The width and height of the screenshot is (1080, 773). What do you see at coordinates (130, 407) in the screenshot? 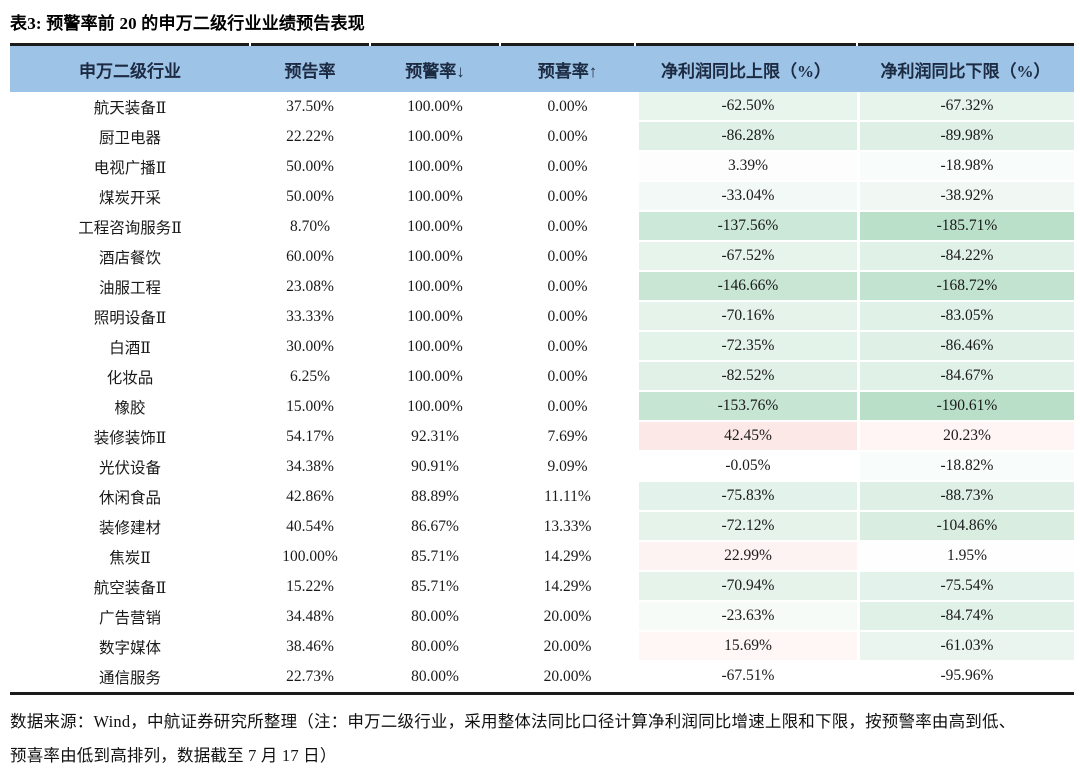
I see `cell-industry: 橡胶` at bounding box center [130, 407].